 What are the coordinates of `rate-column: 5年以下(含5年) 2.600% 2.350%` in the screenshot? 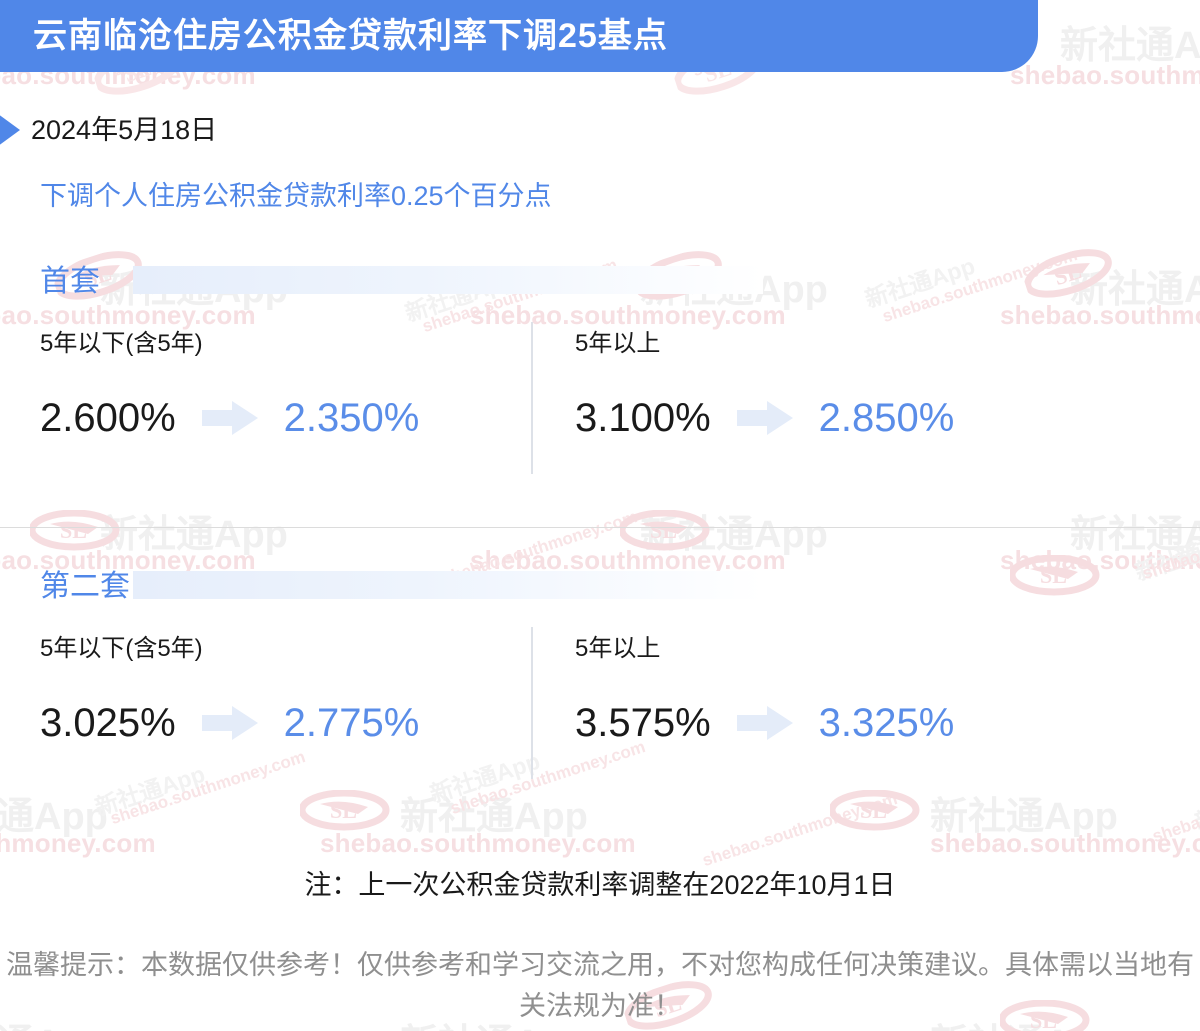 It's located at (229, 374).